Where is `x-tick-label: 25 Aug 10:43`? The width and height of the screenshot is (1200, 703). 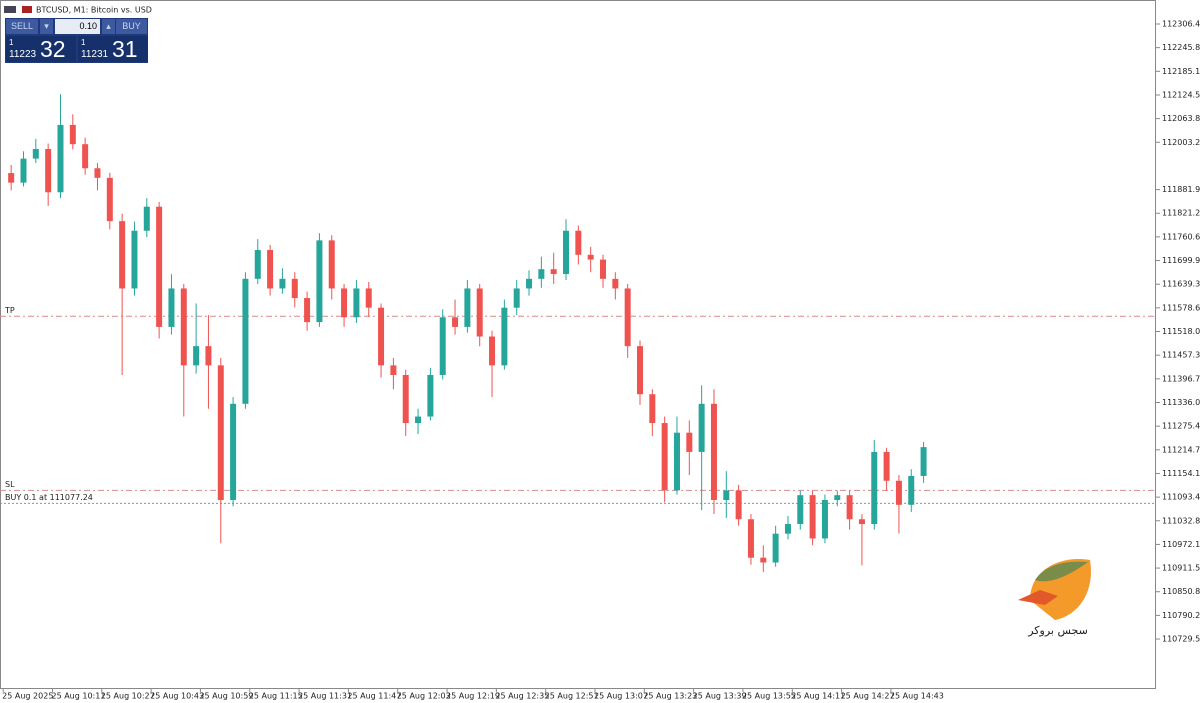 x-tick-label: 25 Aug 10:43 is located at coordinates (177, 696).